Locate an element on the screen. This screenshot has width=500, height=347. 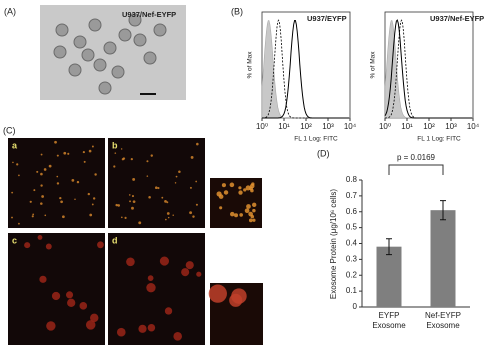
x-tick-label: 10² is located at coordinates (429, 126).